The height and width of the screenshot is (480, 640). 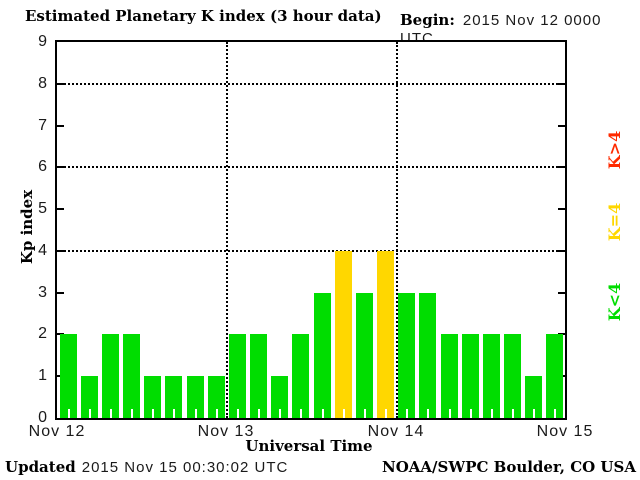 I want to click on updated-label: Updated, so click(x=40, y=467).